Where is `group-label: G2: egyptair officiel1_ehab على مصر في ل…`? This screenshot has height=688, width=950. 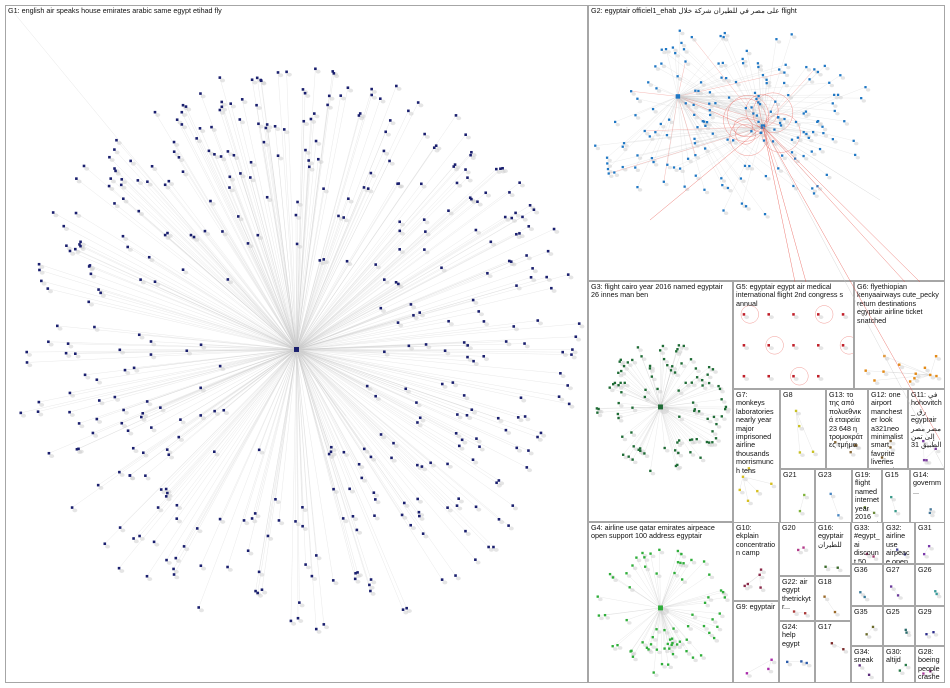
group-label: G2: egyptair officiel1_ehab على مصر في ل… is located at coordinates (694, 10).